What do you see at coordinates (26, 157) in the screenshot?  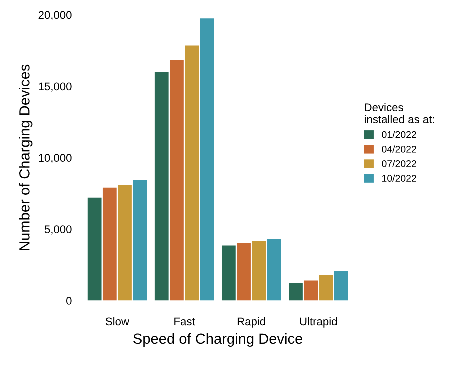 I see `y-axis-title: Number of Charging Devices` at bounding box center [26, 157].